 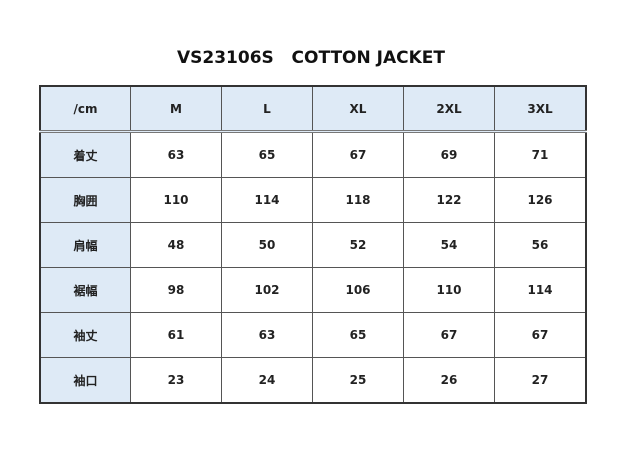 What do you see at coordinates (311, 58) in the screenshot?
I see `page-title: VS23106S COTTON JACKET` at bounding box center [311, 58].